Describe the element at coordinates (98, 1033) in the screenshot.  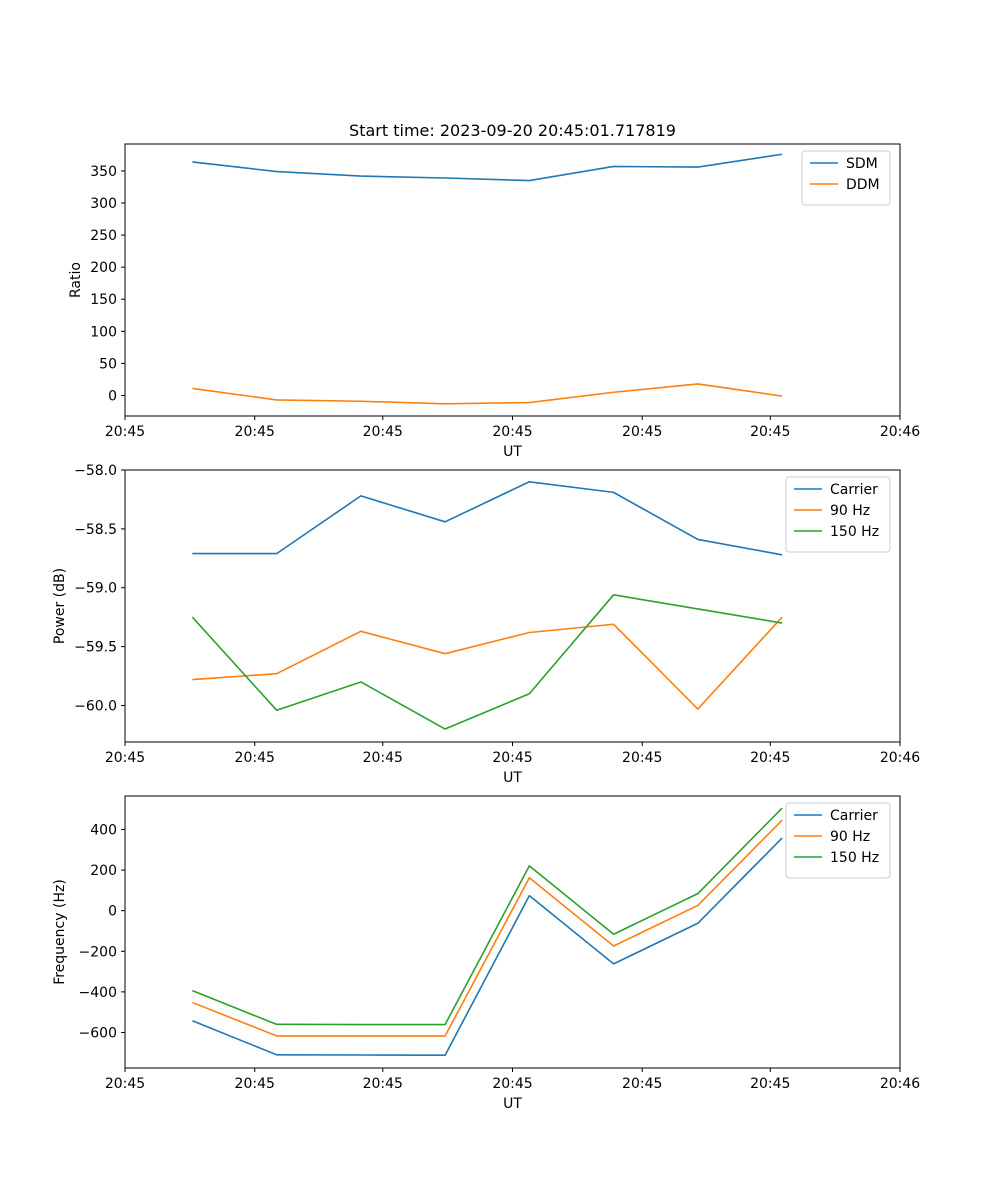
I see `y-tick-label: −600` at that location.